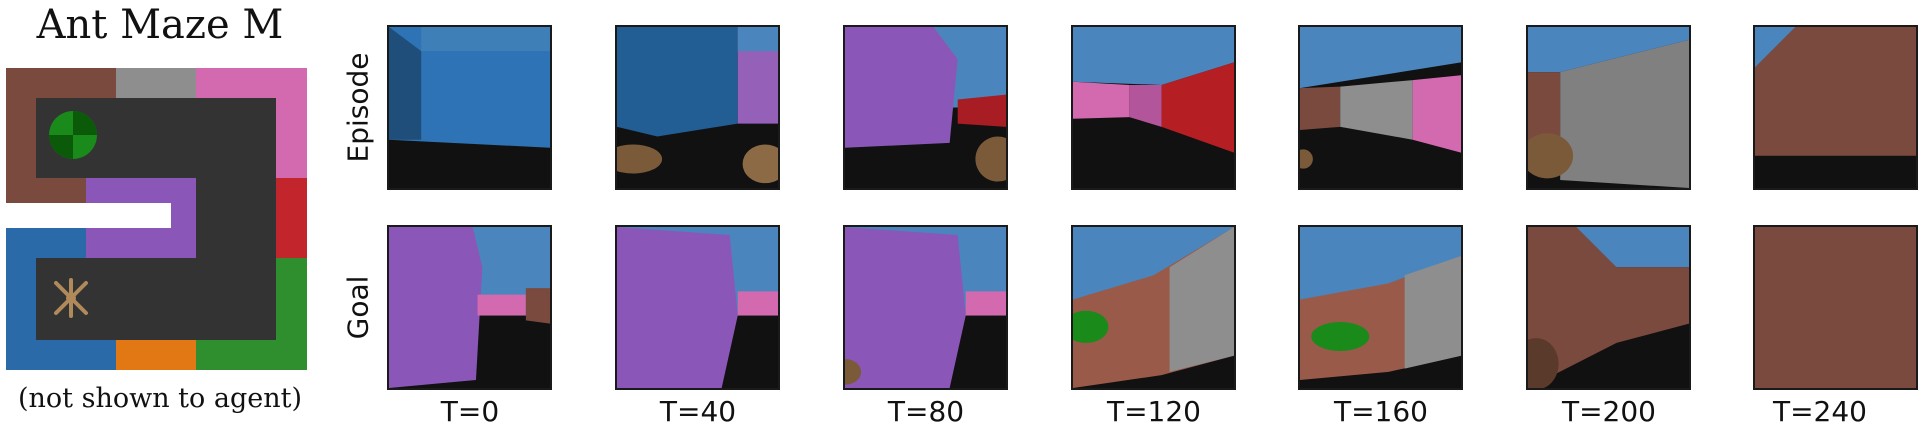 This screenshot has width=1920, height=431. Describe the element at coordinates (1608, 411) in the screenshot. I see `timestep-label: T=200` at that location.